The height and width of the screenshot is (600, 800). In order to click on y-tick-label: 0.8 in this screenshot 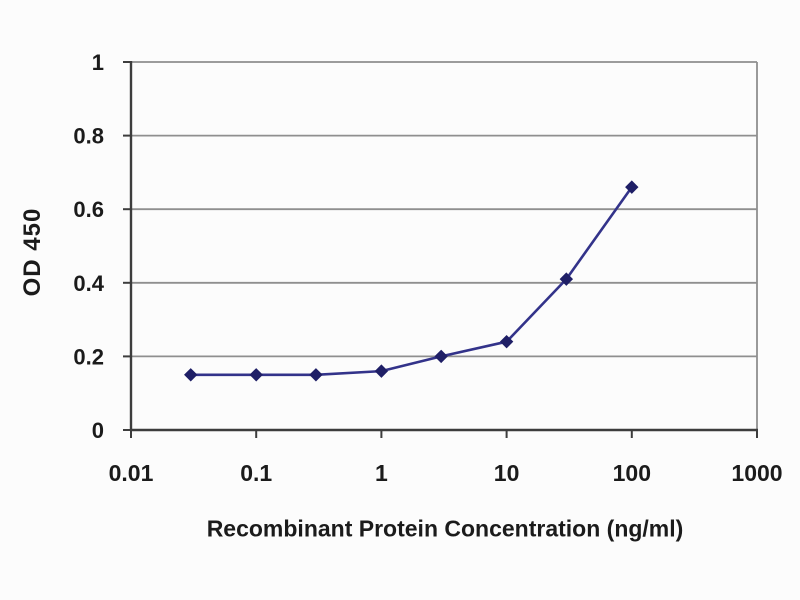, I will do `click(88, 136)`.